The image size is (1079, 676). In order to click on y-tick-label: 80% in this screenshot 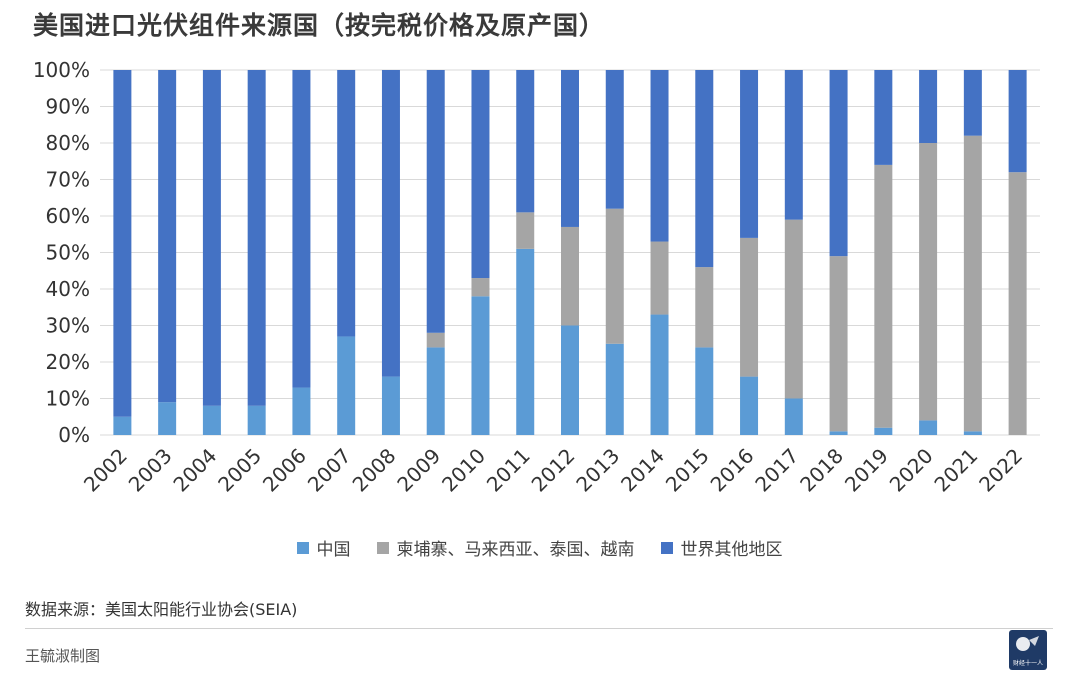, I will do `click(68, 143)`.